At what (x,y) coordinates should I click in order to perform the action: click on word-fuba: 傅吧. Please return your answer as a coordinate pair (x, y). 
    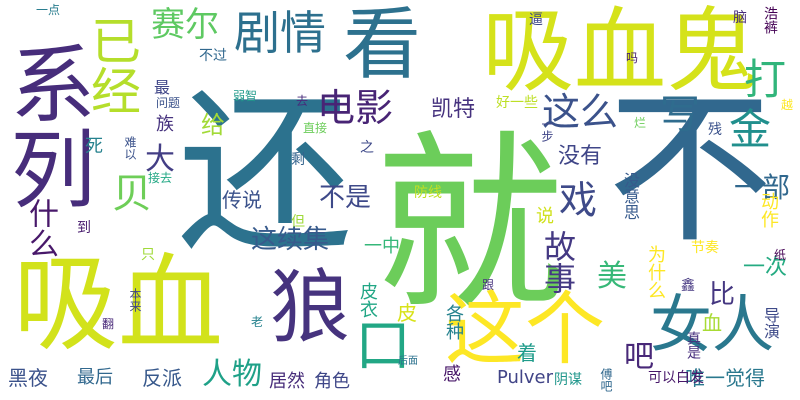
    Looking at the image, I should click on (606, 380).